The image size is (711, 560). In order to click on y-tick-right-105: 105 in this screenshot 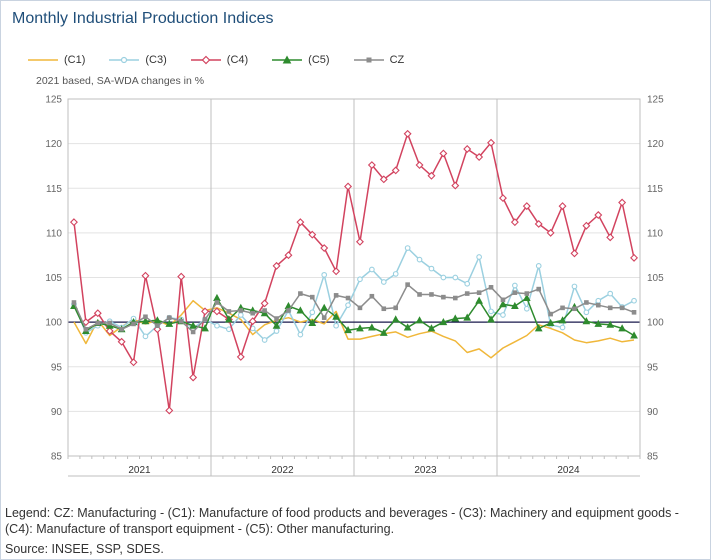, I will do `click(655, 278)`.